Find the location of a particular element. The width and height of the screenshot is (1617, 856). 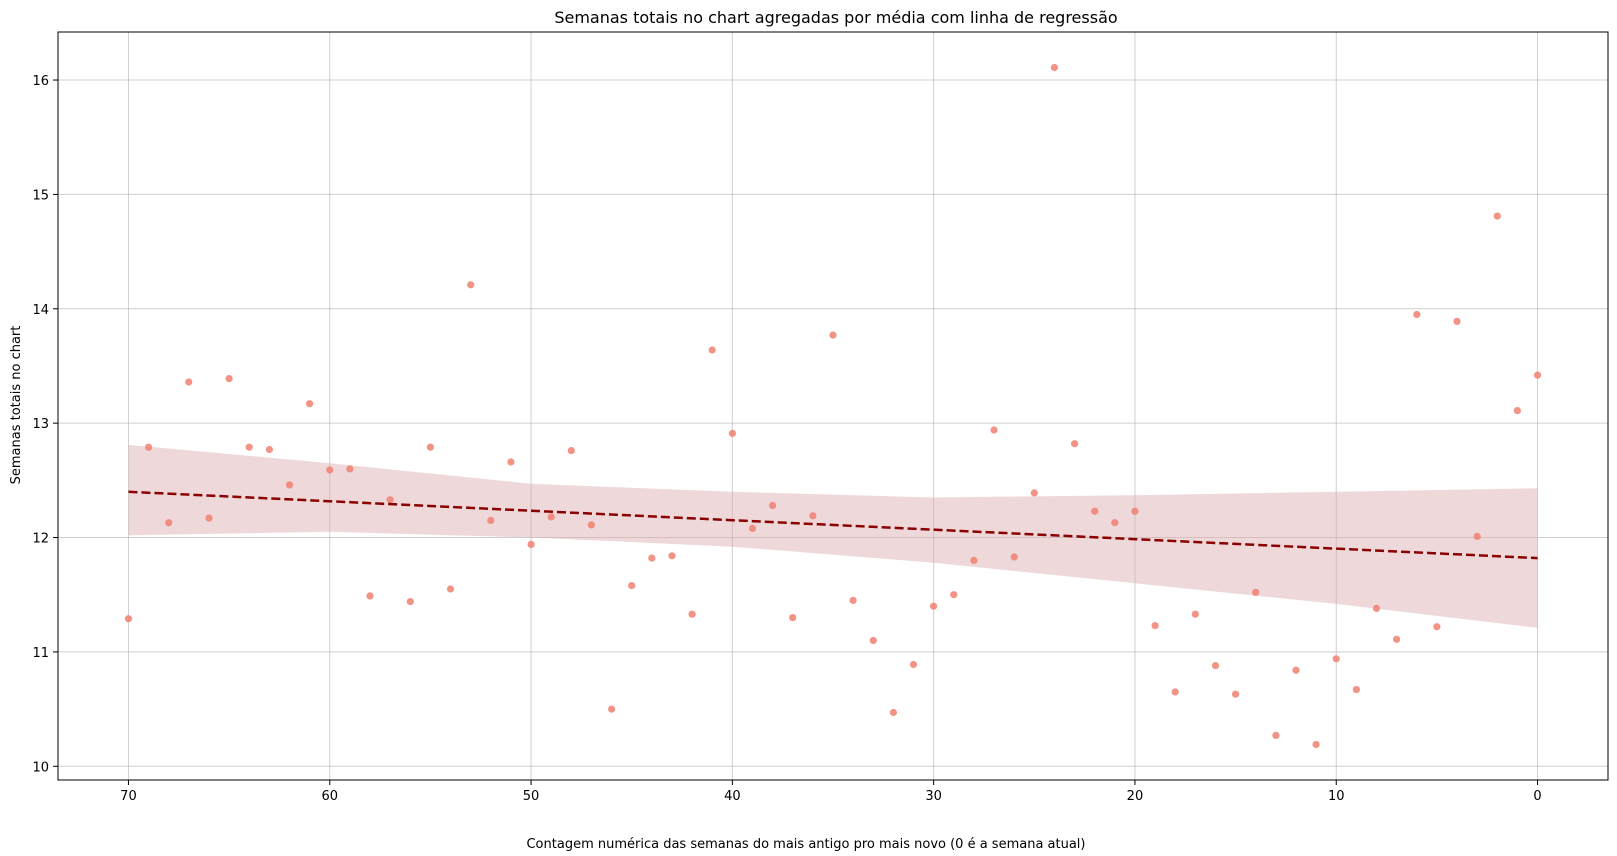

x-tick-label: 30 is located at coordinates (933, 796).